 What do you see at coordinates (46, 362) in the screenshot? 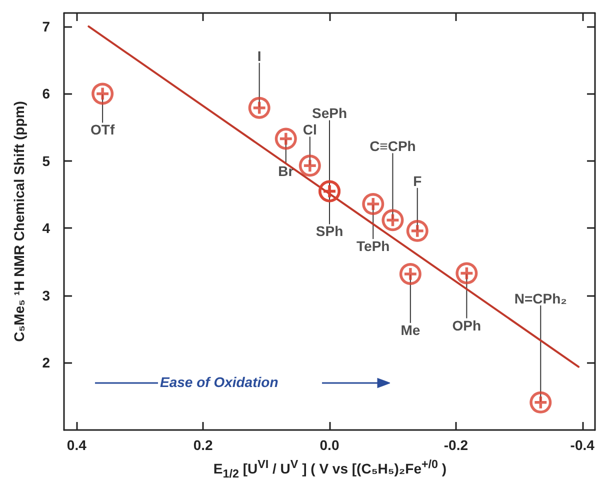
I see `y-tick-label: 2` at bounding box center [46, 362].